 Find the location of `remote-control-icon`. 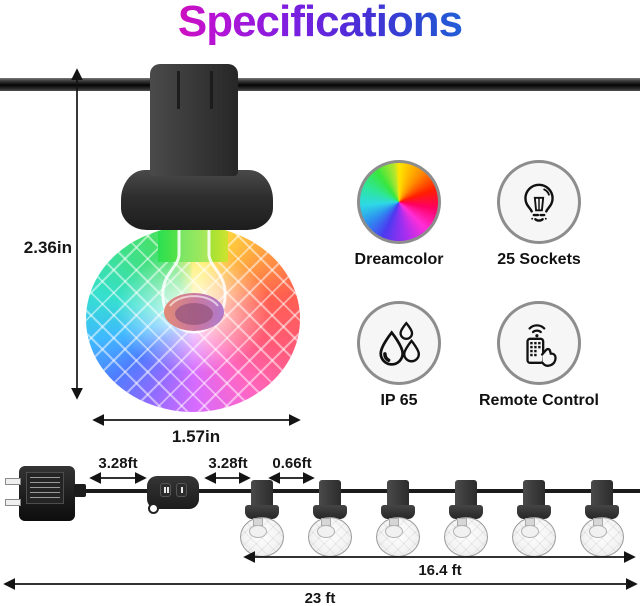

remote-control-icon is located at coordinates (539, 343).